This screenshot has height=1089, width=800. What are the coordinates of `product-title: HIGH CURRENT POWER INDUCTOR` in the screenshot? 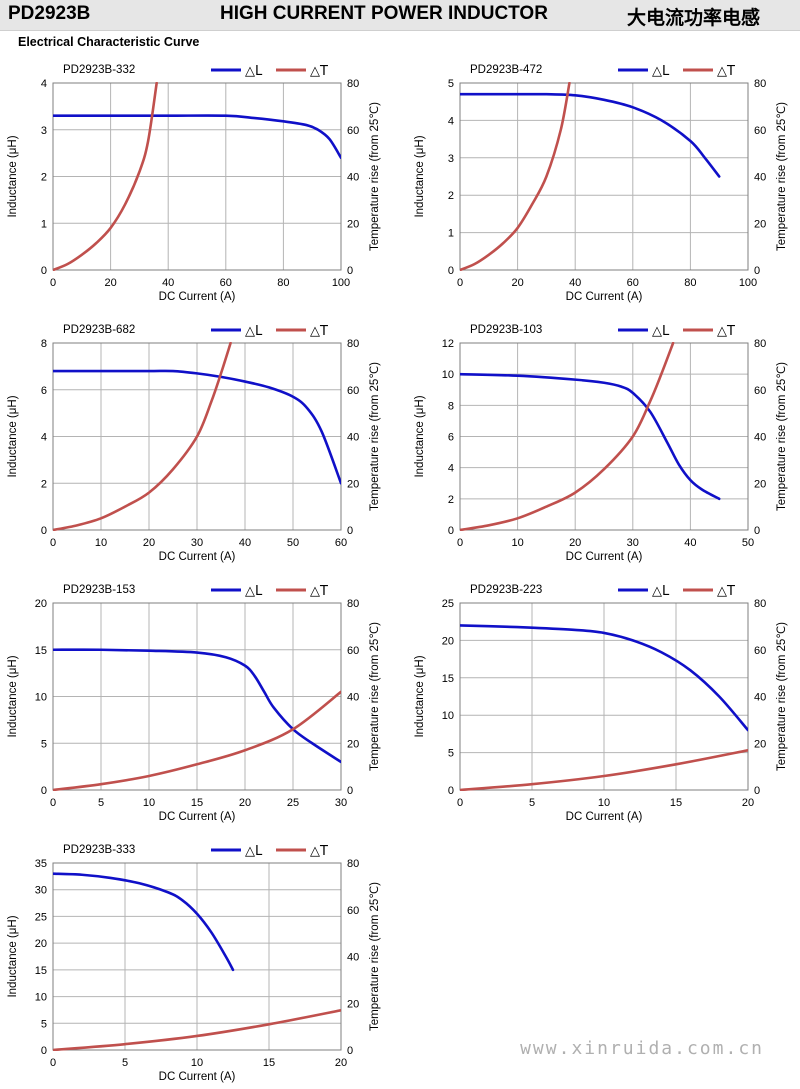 It's located at (384, 13).